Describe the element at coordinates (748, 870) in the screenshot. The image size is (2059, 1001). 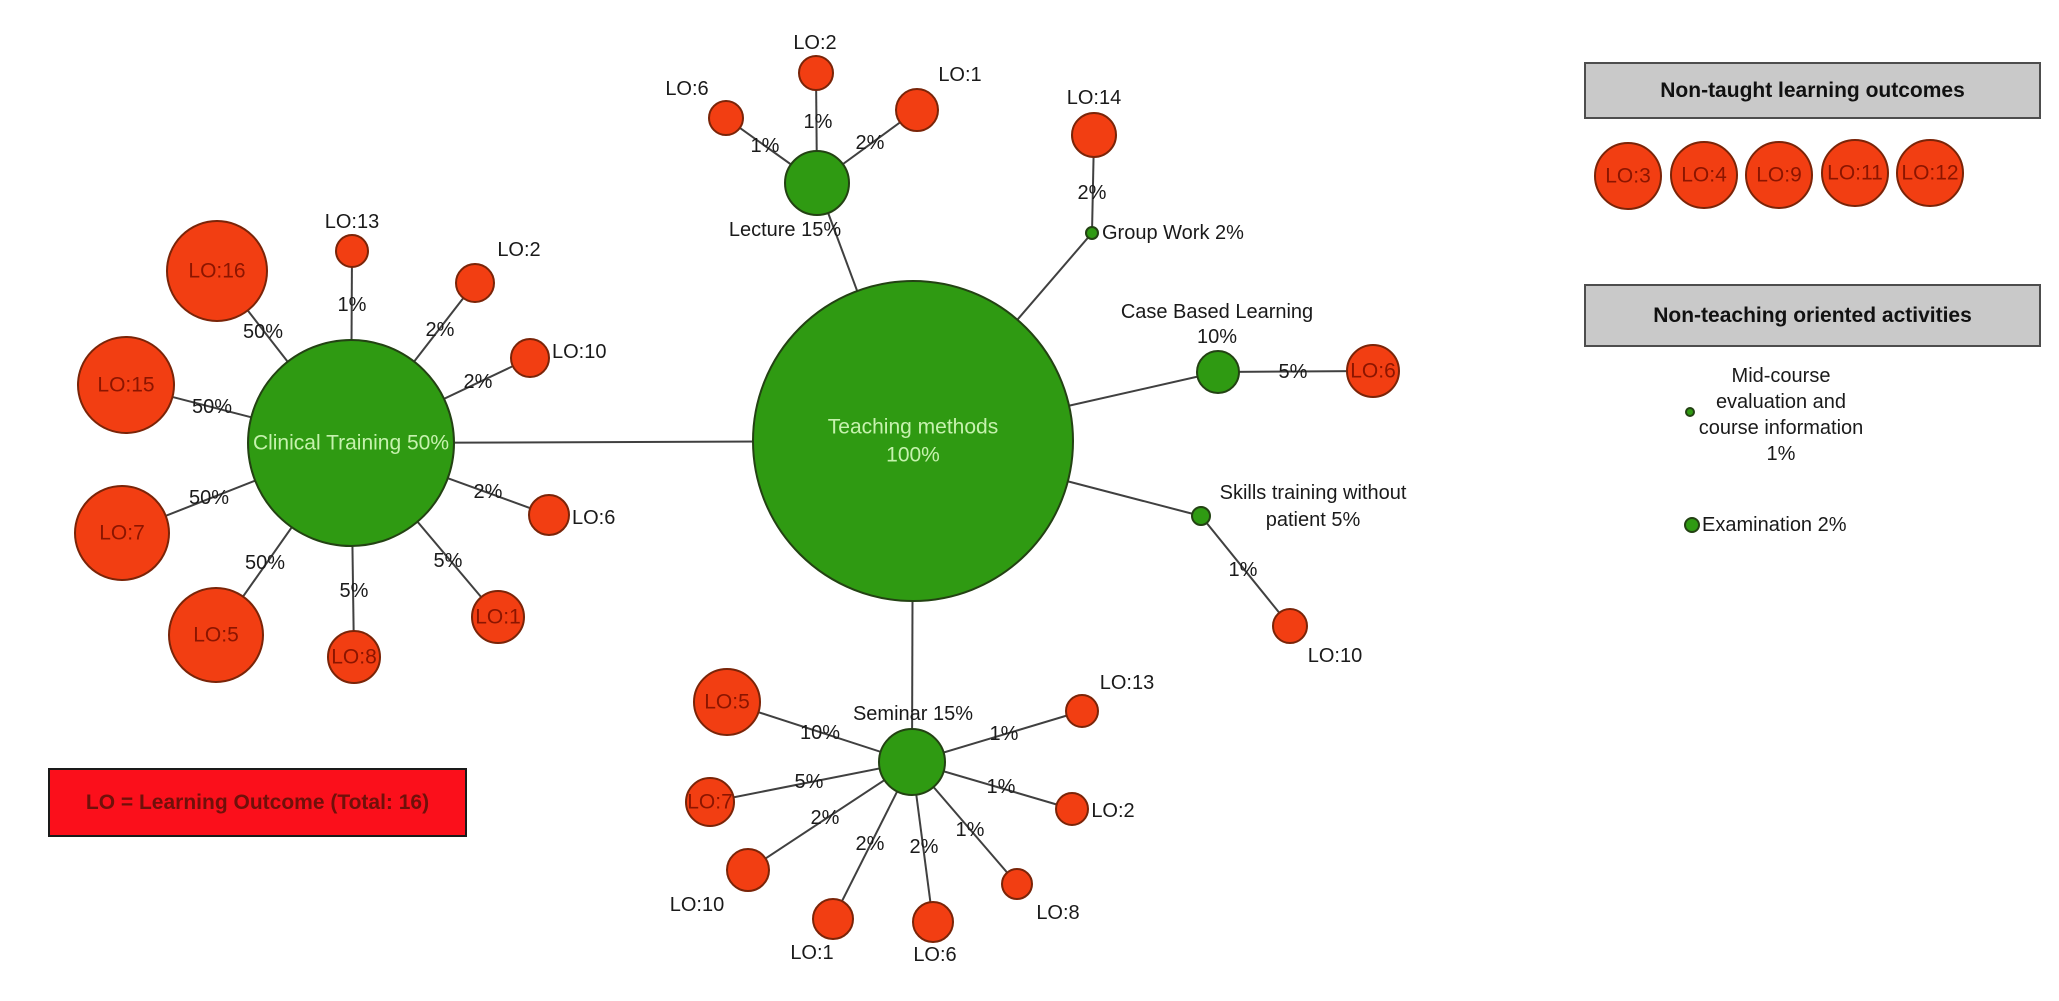
I see `node-seminar-lo10` at that location.